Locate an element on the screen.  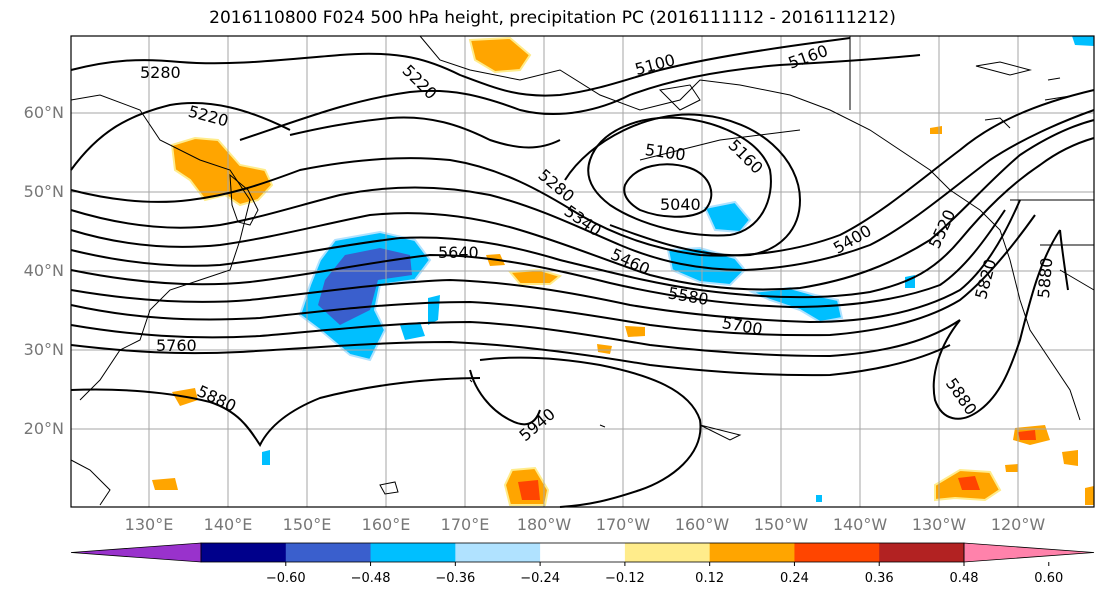
colorbar-tick-label: 0.12 is located at coordinates (710, 578).